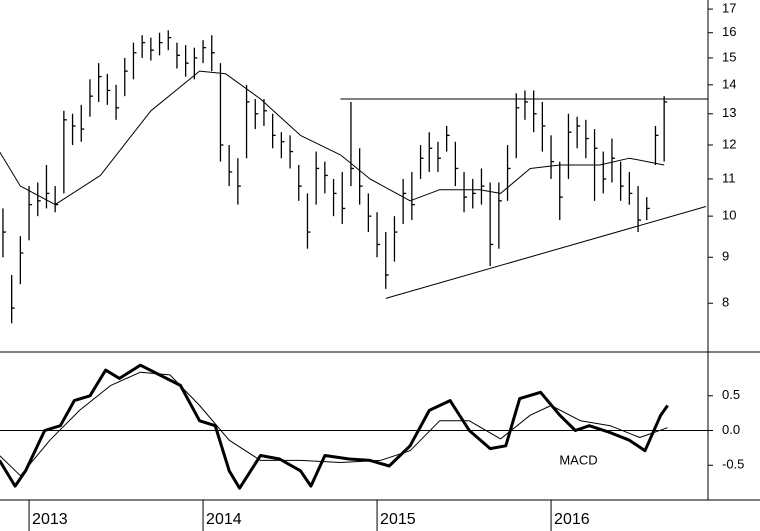 This screenshot has width=760, height=531. What do you see at coordinates (729, 112) in the screenshot?
I see `y-tick-label: 13` at bounding box center [729, 112].